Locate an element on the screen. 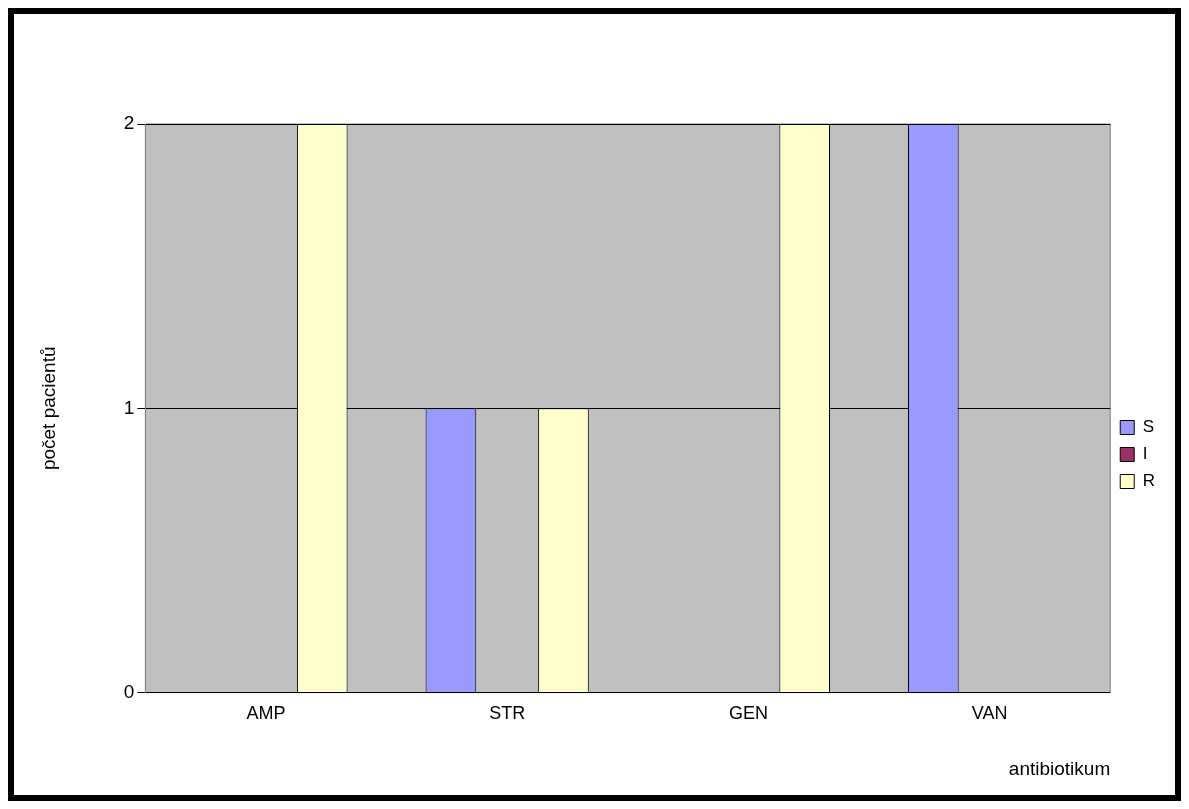  legend-label: S is located at coordinates (1148, 427).